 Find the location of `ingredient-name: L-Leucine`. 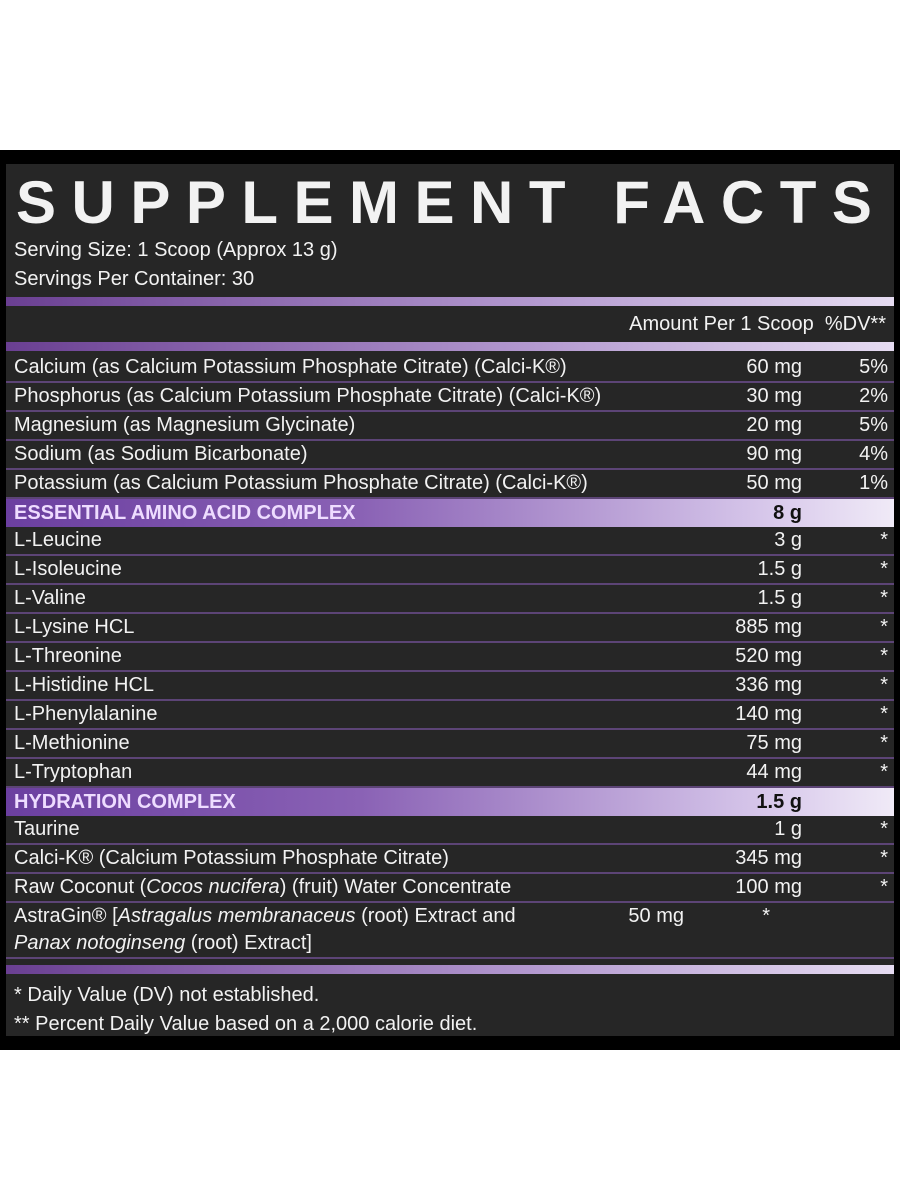

ingredient-name: L-Leucine is located at coordinates (344, 540).